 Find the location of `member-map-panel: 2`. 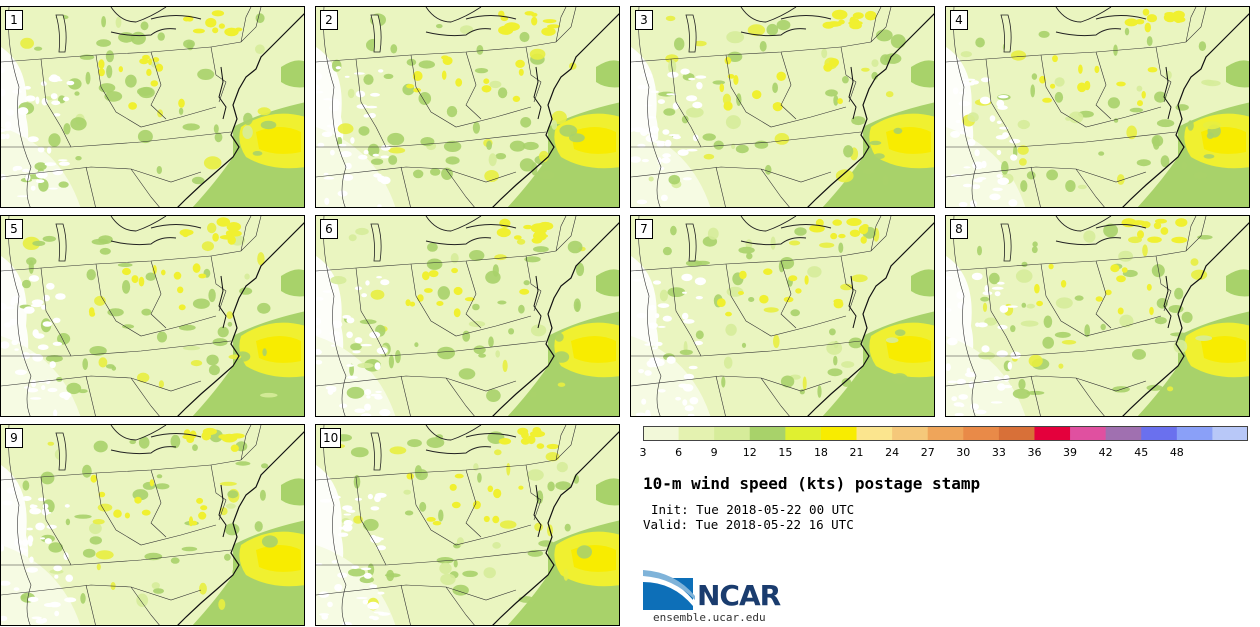

member-map-panel: 2 is located at coordinates (467, 107).